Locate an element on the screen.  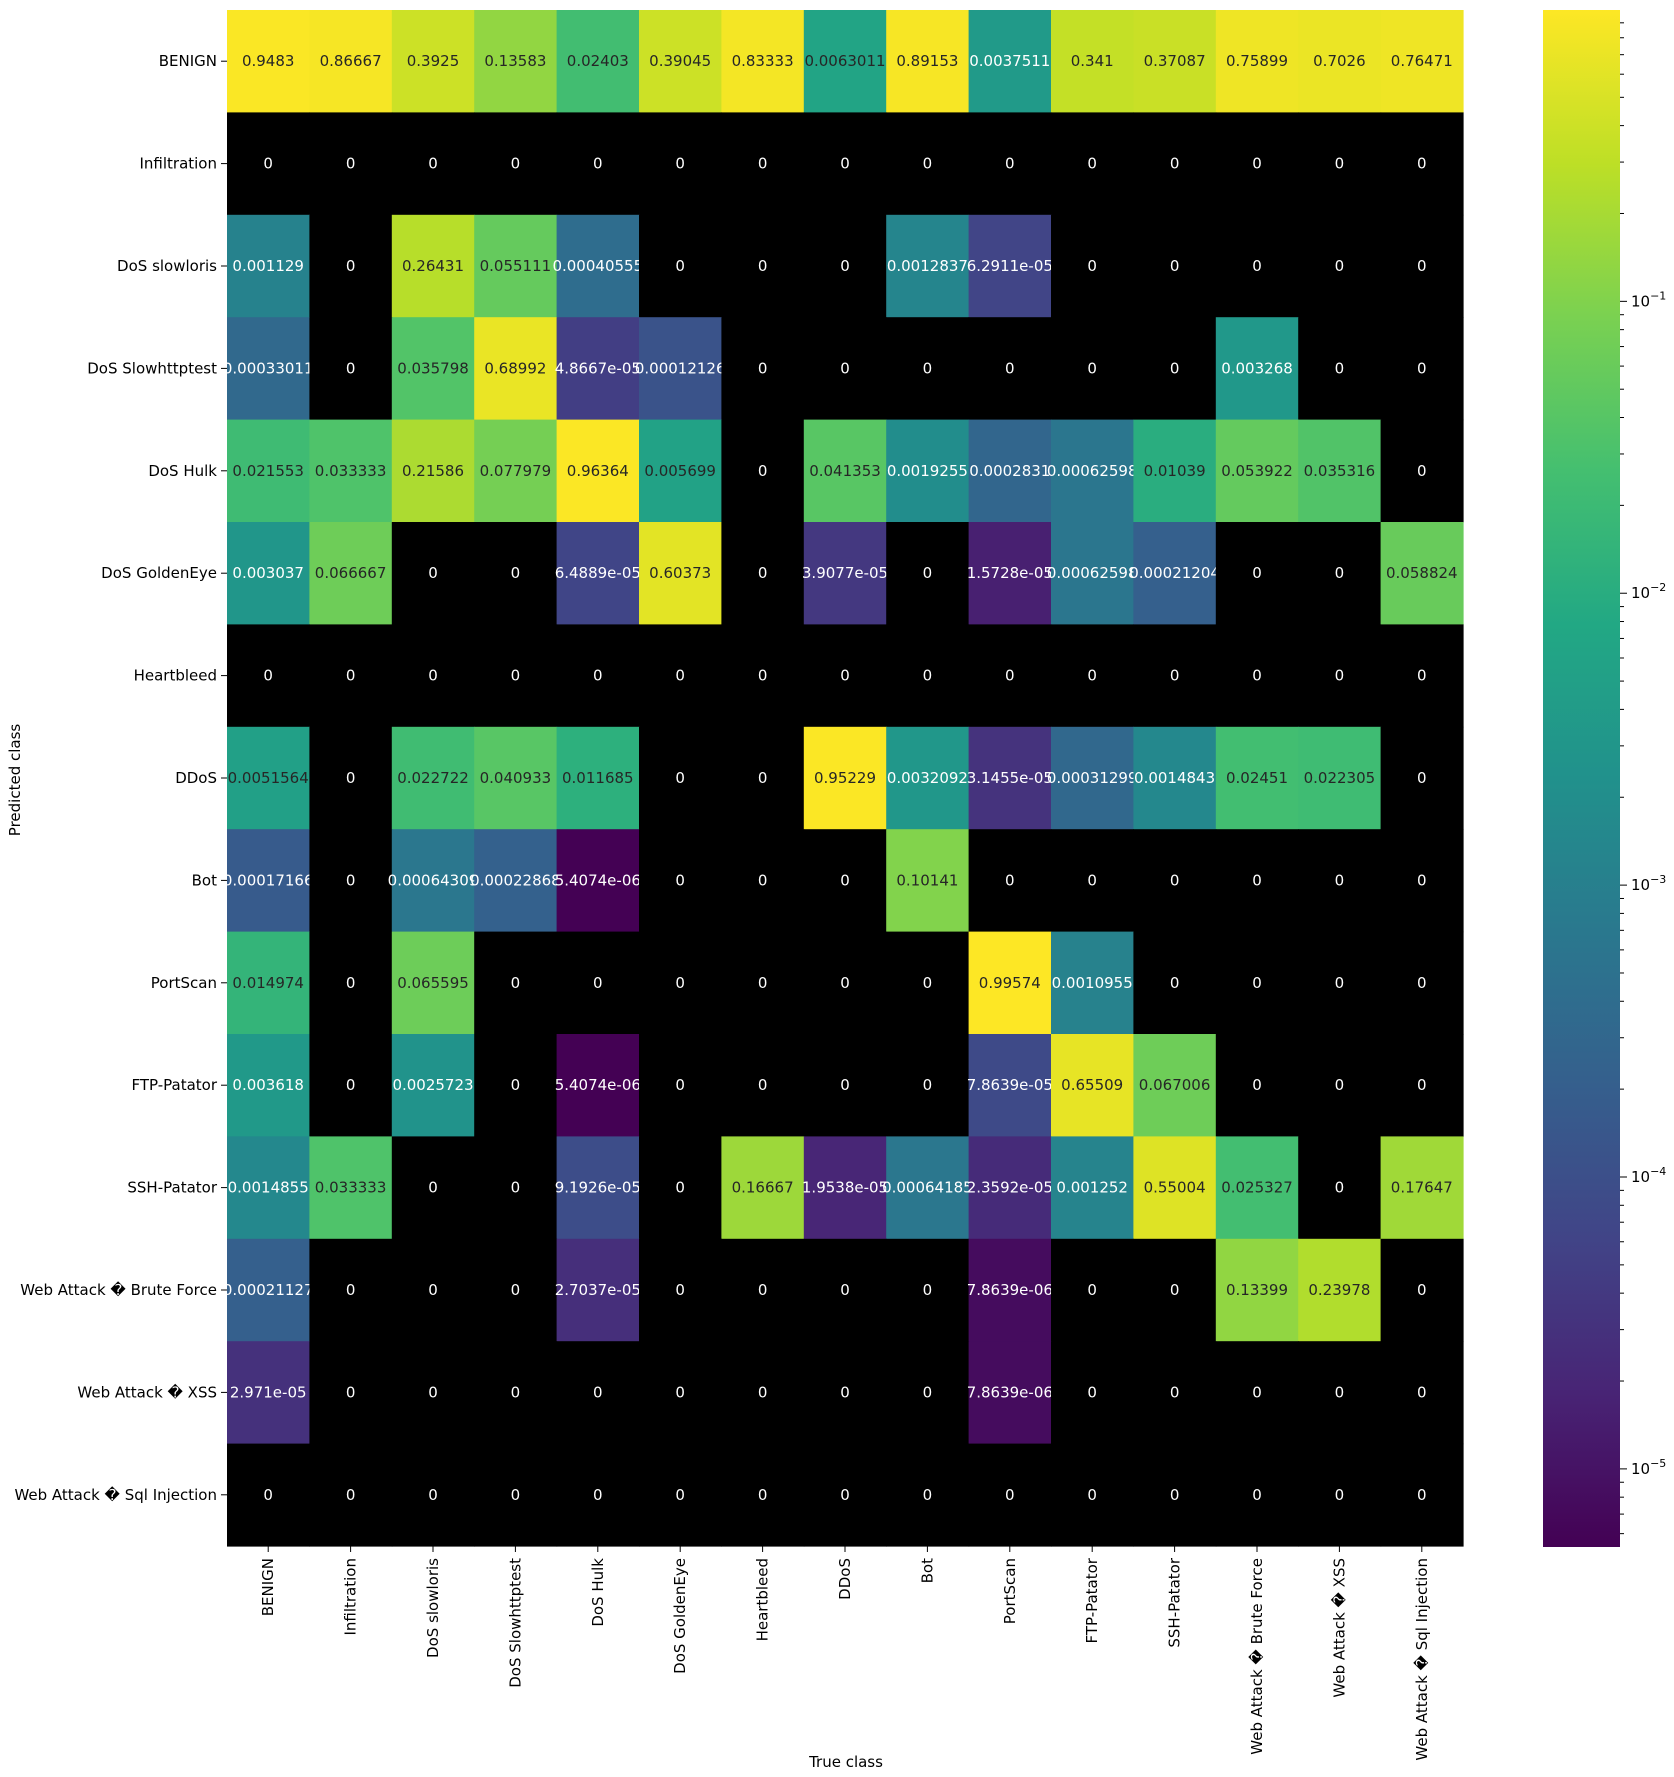
cell-value-label: 0.55004 is located at coordinates (1175, 1188).